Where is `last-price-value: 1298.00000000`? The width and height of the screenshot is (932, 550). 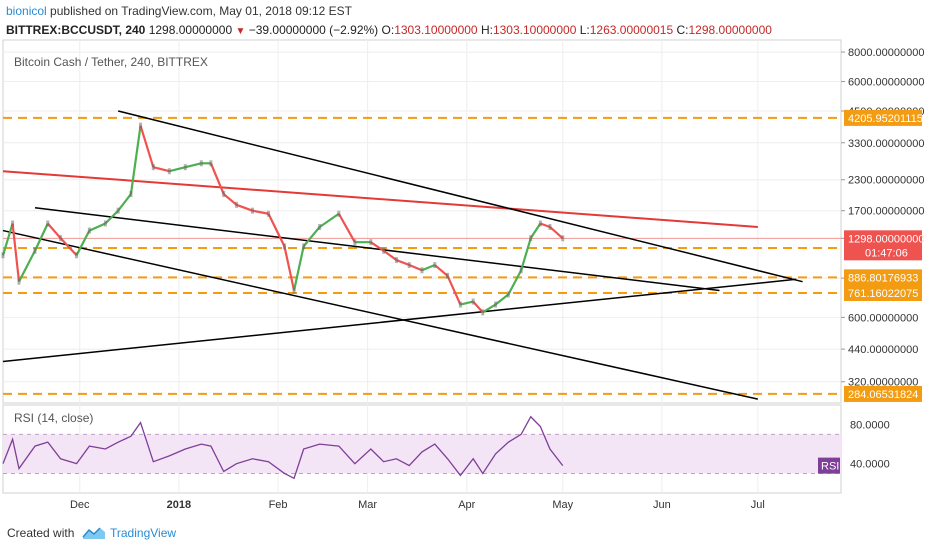
last-price-value: 1298.00000000 is located at coordinates (190, 30).